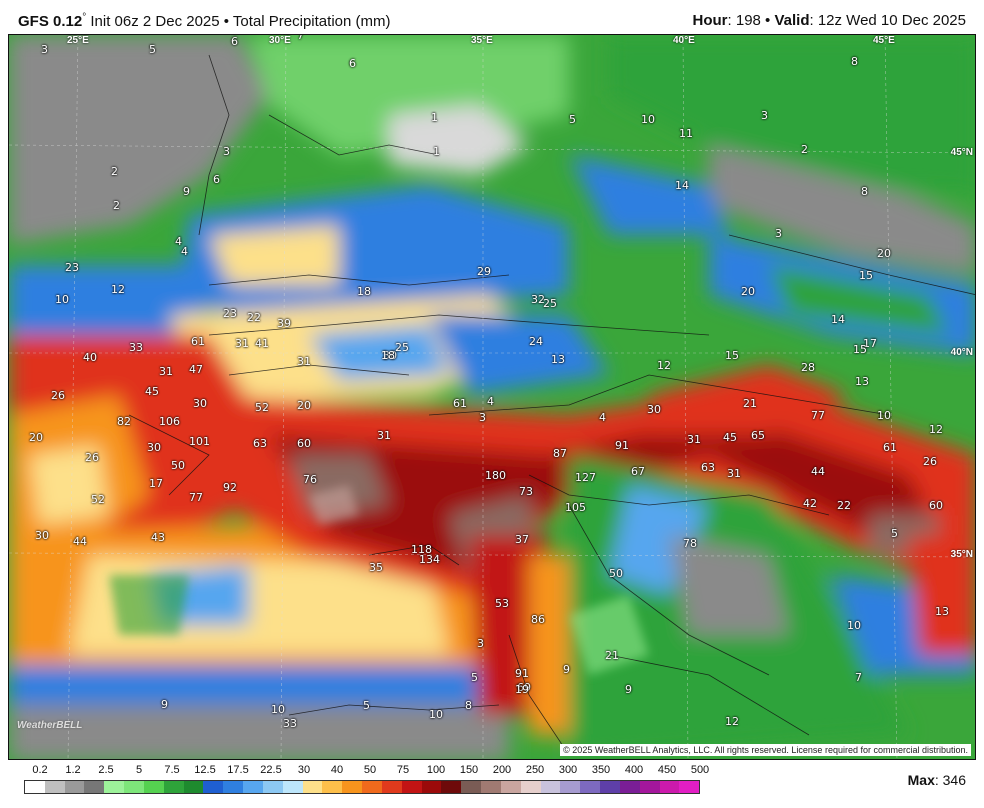 Image resolution: width=984 pixels, height=808 pixels. Describe the element at coordinates (50, 725) in the screenshot. I see `weatherbell-logo: WeatherBELL` at that location.